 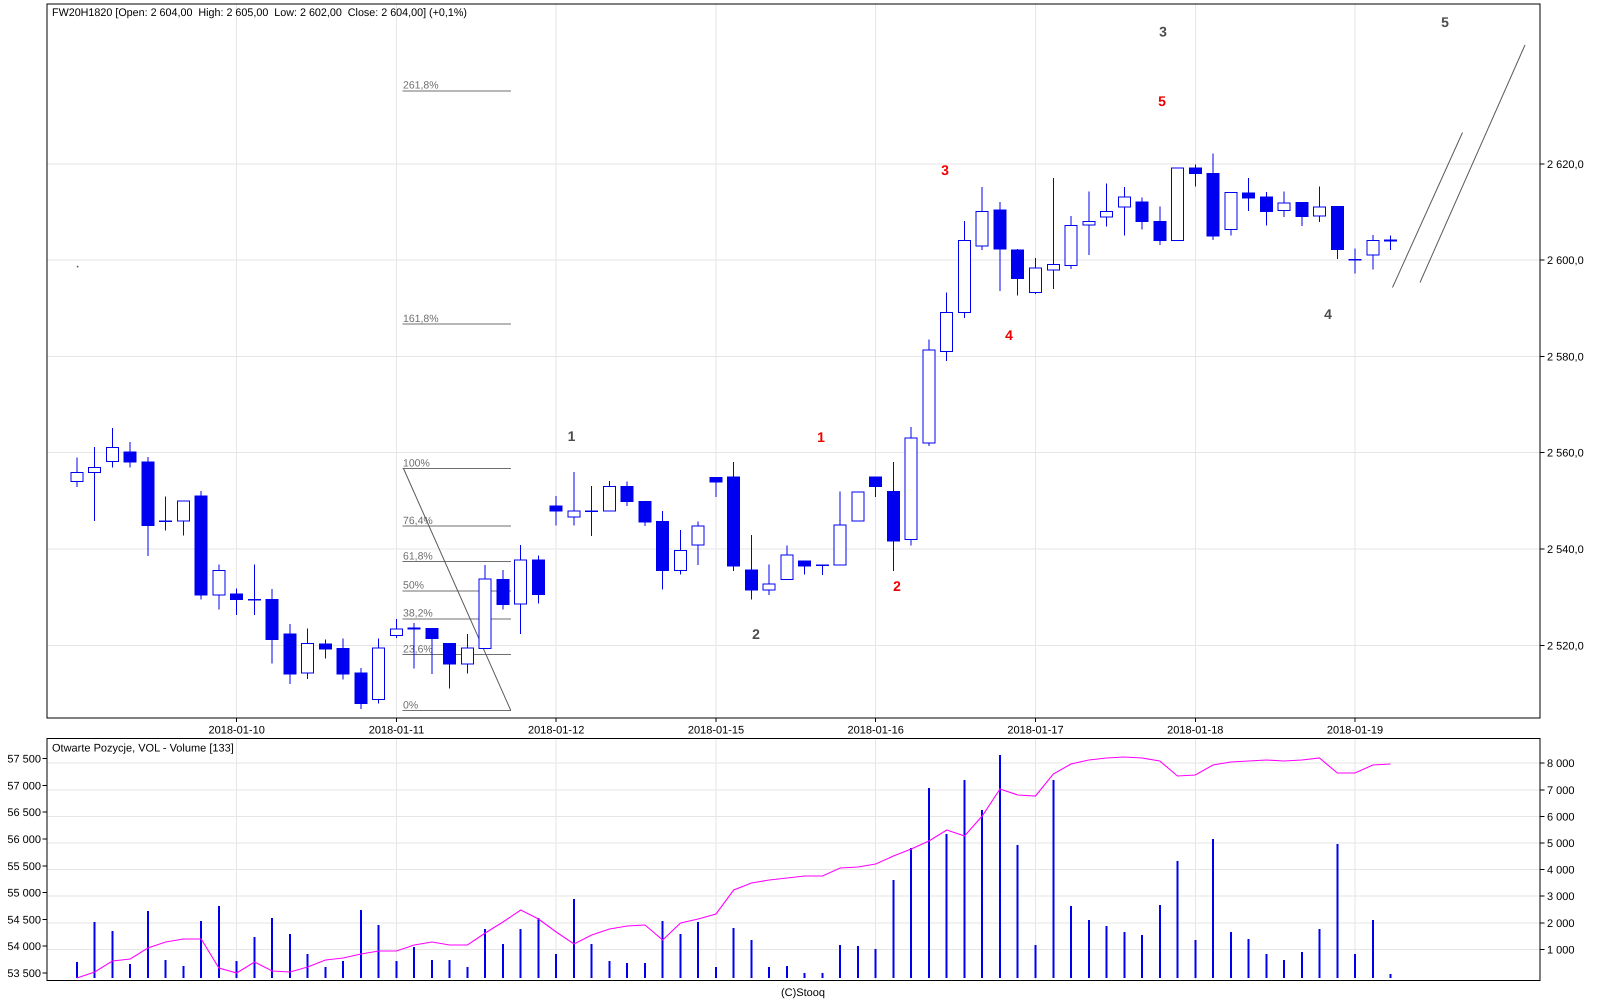 I want to click on svg-text: 2018-01-10, so click(x=237, y=731).